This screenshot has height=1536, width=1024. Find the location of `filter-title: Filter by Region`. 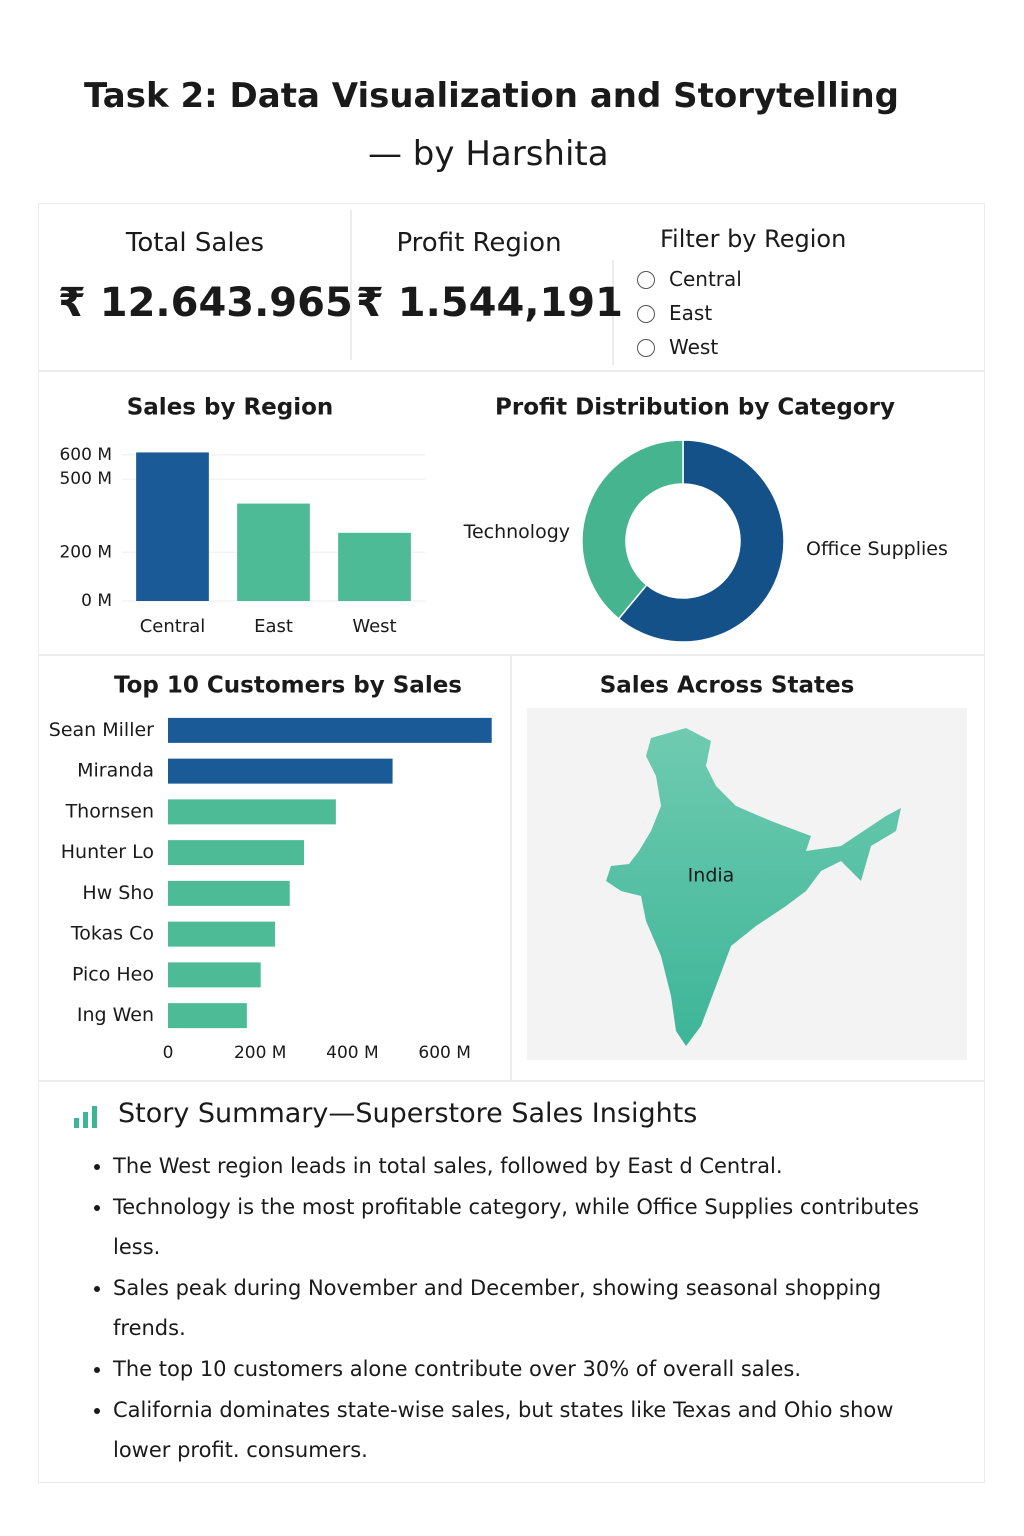

filter-title: Filter by Region is located at coordinates (753, 239).